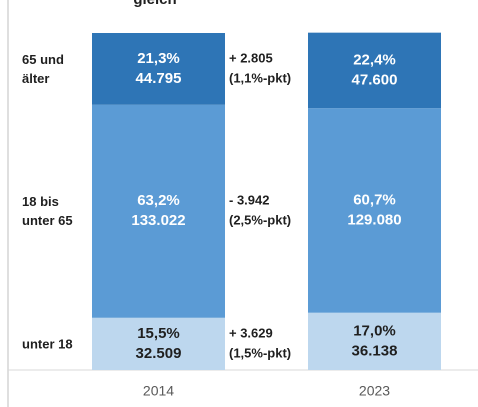 The height and width of the screenshot is (407, 478). I want to click on value-label: 63,2%, so click(158, 200).